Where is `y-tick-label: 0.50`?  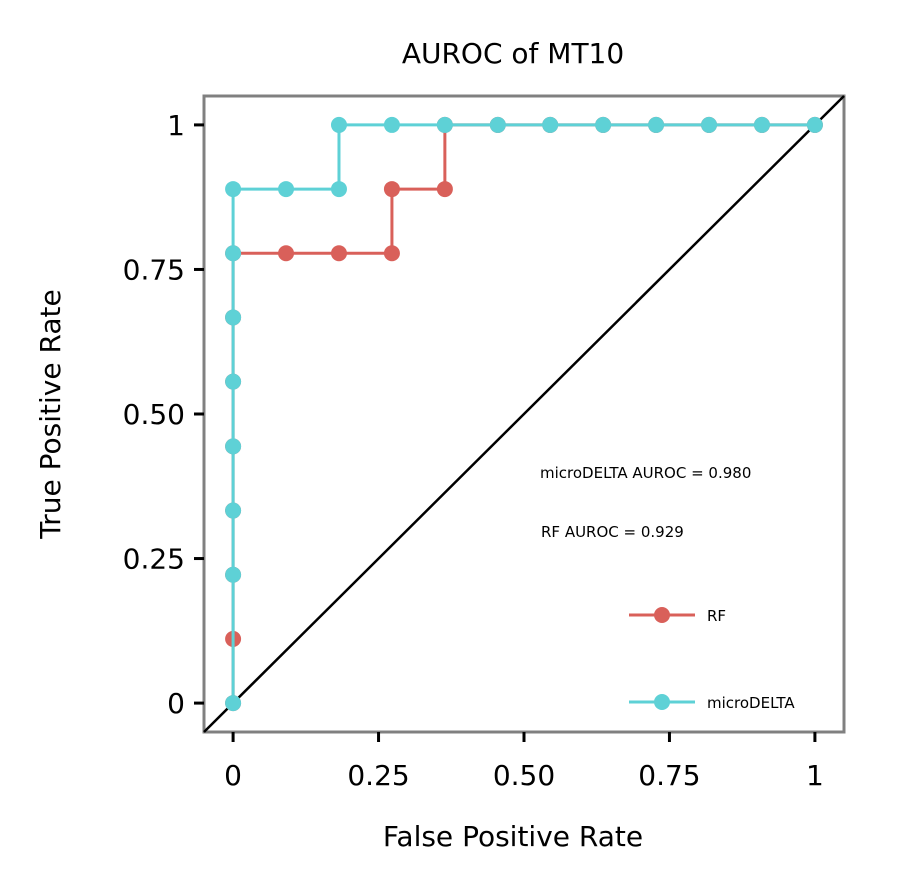
y-tick-label: 0.50 is located at coordinates (154, 414).